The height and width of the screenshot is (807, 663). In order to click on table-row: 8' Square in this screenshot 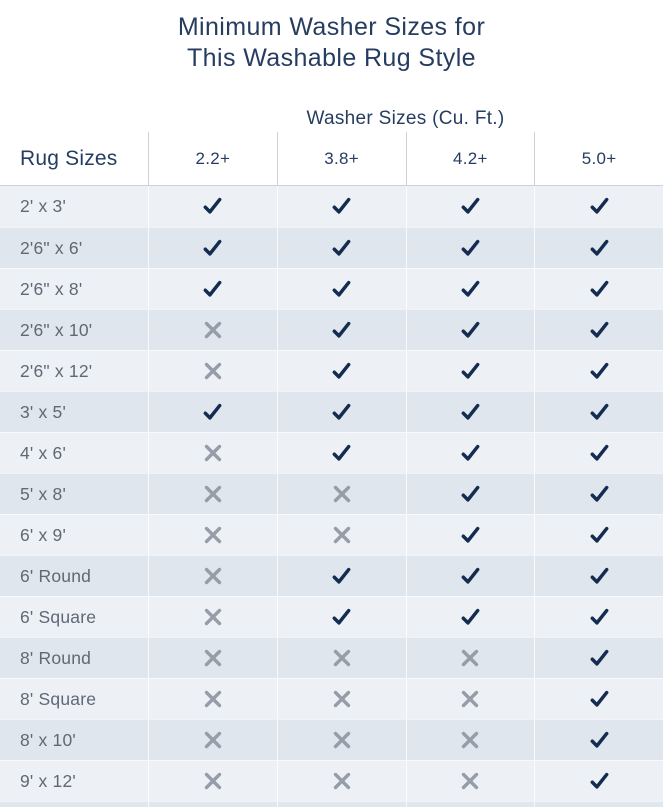, I will do `click(331, 698)`.